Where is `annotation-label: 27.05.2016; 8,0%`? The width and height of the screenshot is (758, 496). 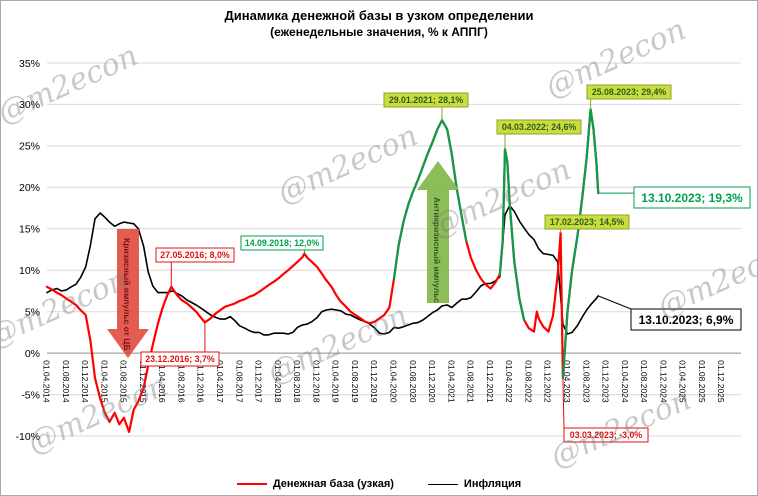
annotation-label: 27.05.2016; 8,0% is located at coordinates (195, 255).